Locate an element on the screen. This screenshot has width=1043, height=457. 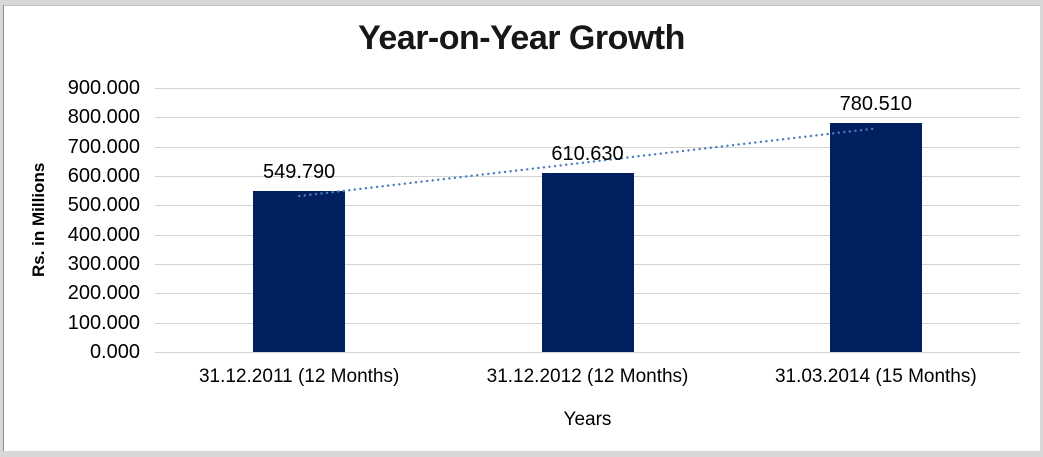
y-tick-label: 300.000 is located at coordinates (103, 264).